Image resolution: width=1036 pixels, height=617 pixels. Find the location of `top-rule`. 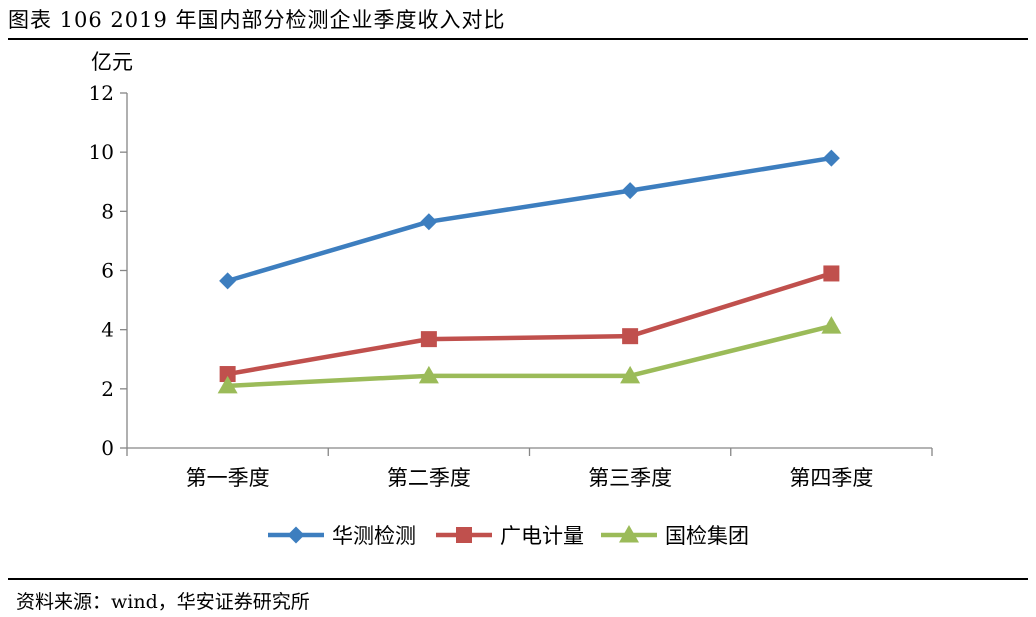

top-rule is located at coordinates (518, 39).